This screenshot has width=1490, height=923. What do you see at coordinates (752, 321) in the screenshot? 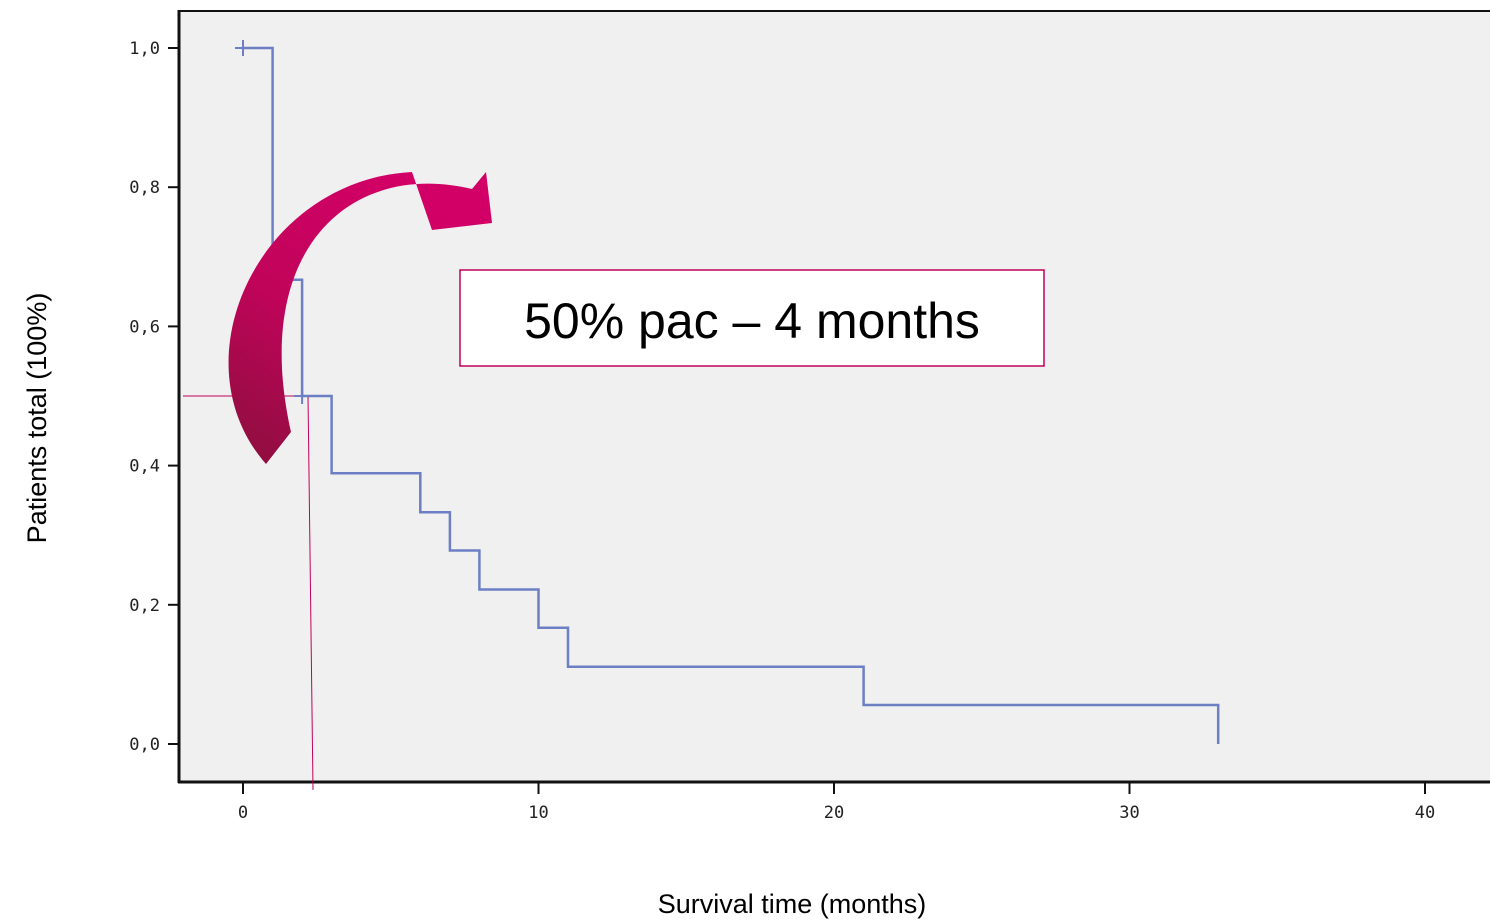
I see `annotation-text: 50% pac – 4 months` at bounding box center [752, 321].